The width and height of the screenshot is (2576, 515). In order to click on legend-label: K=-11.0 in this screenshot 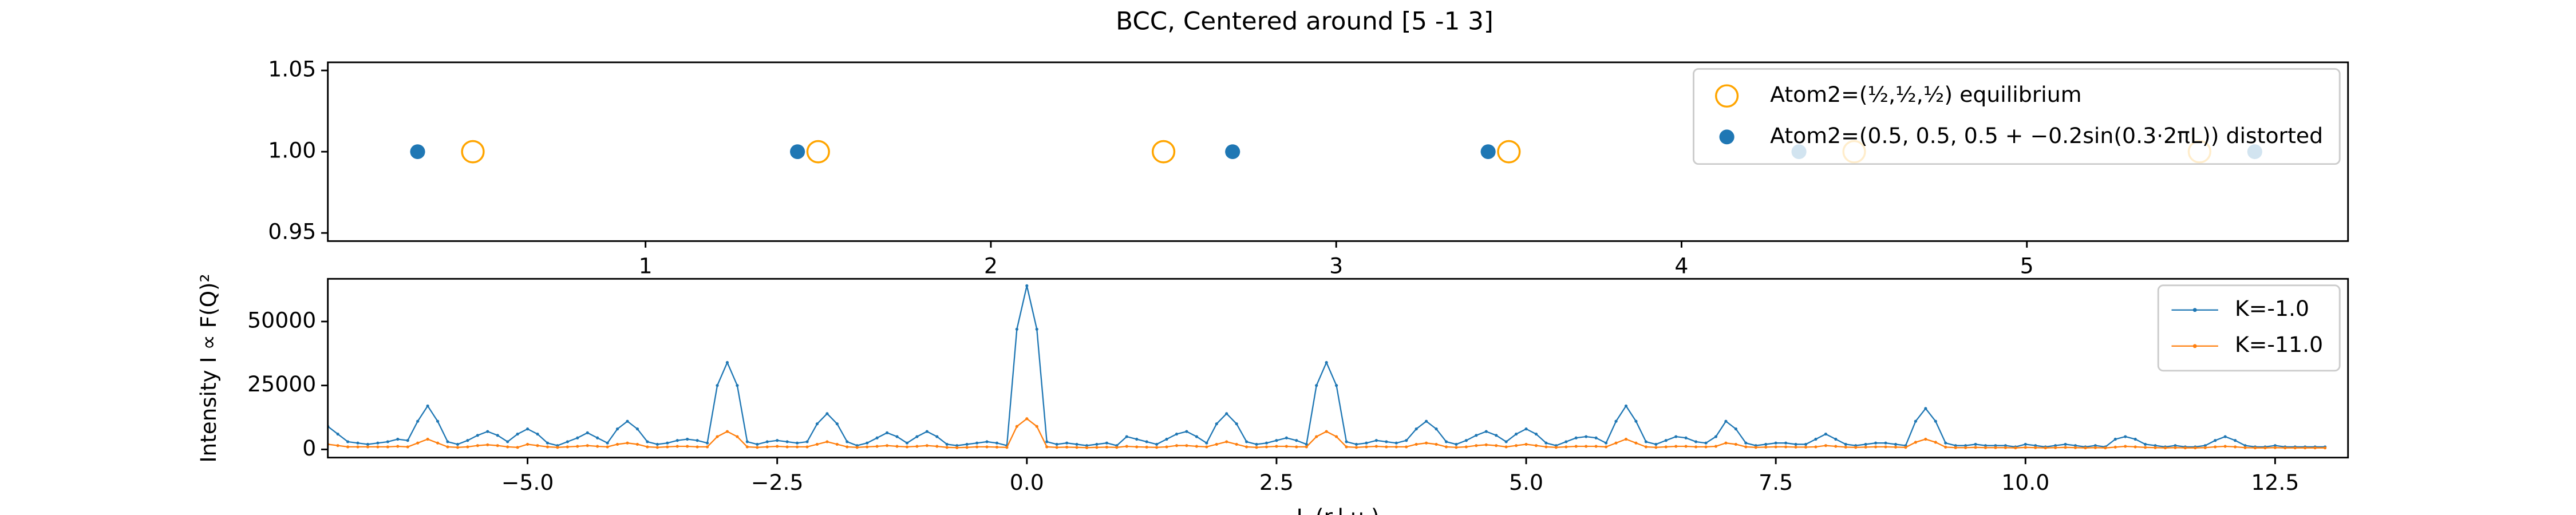, I will do `click(2279, 344)`.